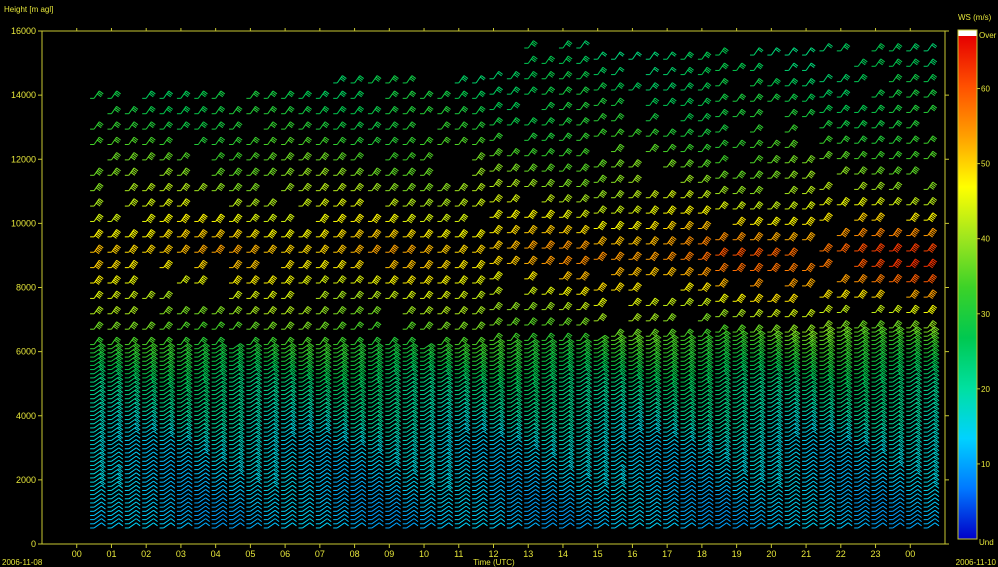 This screenshot has height=567, width=998. I want to click on colorbar-tick-label: 50, so click(985, 164).